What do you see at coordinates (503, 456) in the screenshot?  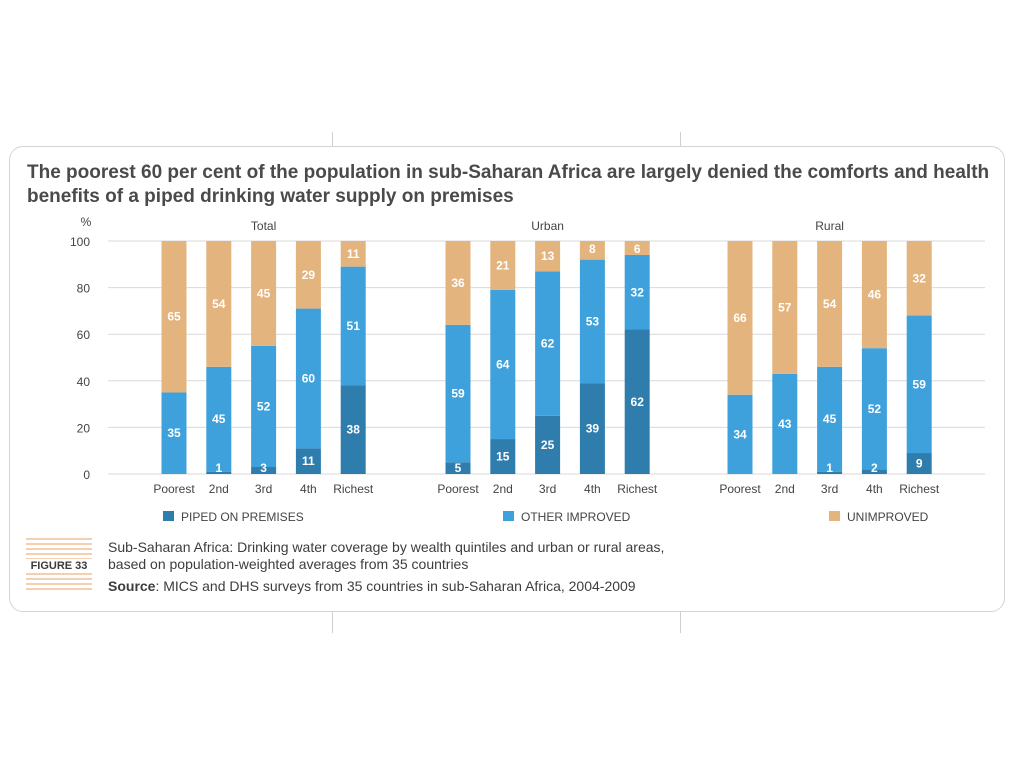 I see `bar-urban-2nd-piped` at bounding box center [503, 456].